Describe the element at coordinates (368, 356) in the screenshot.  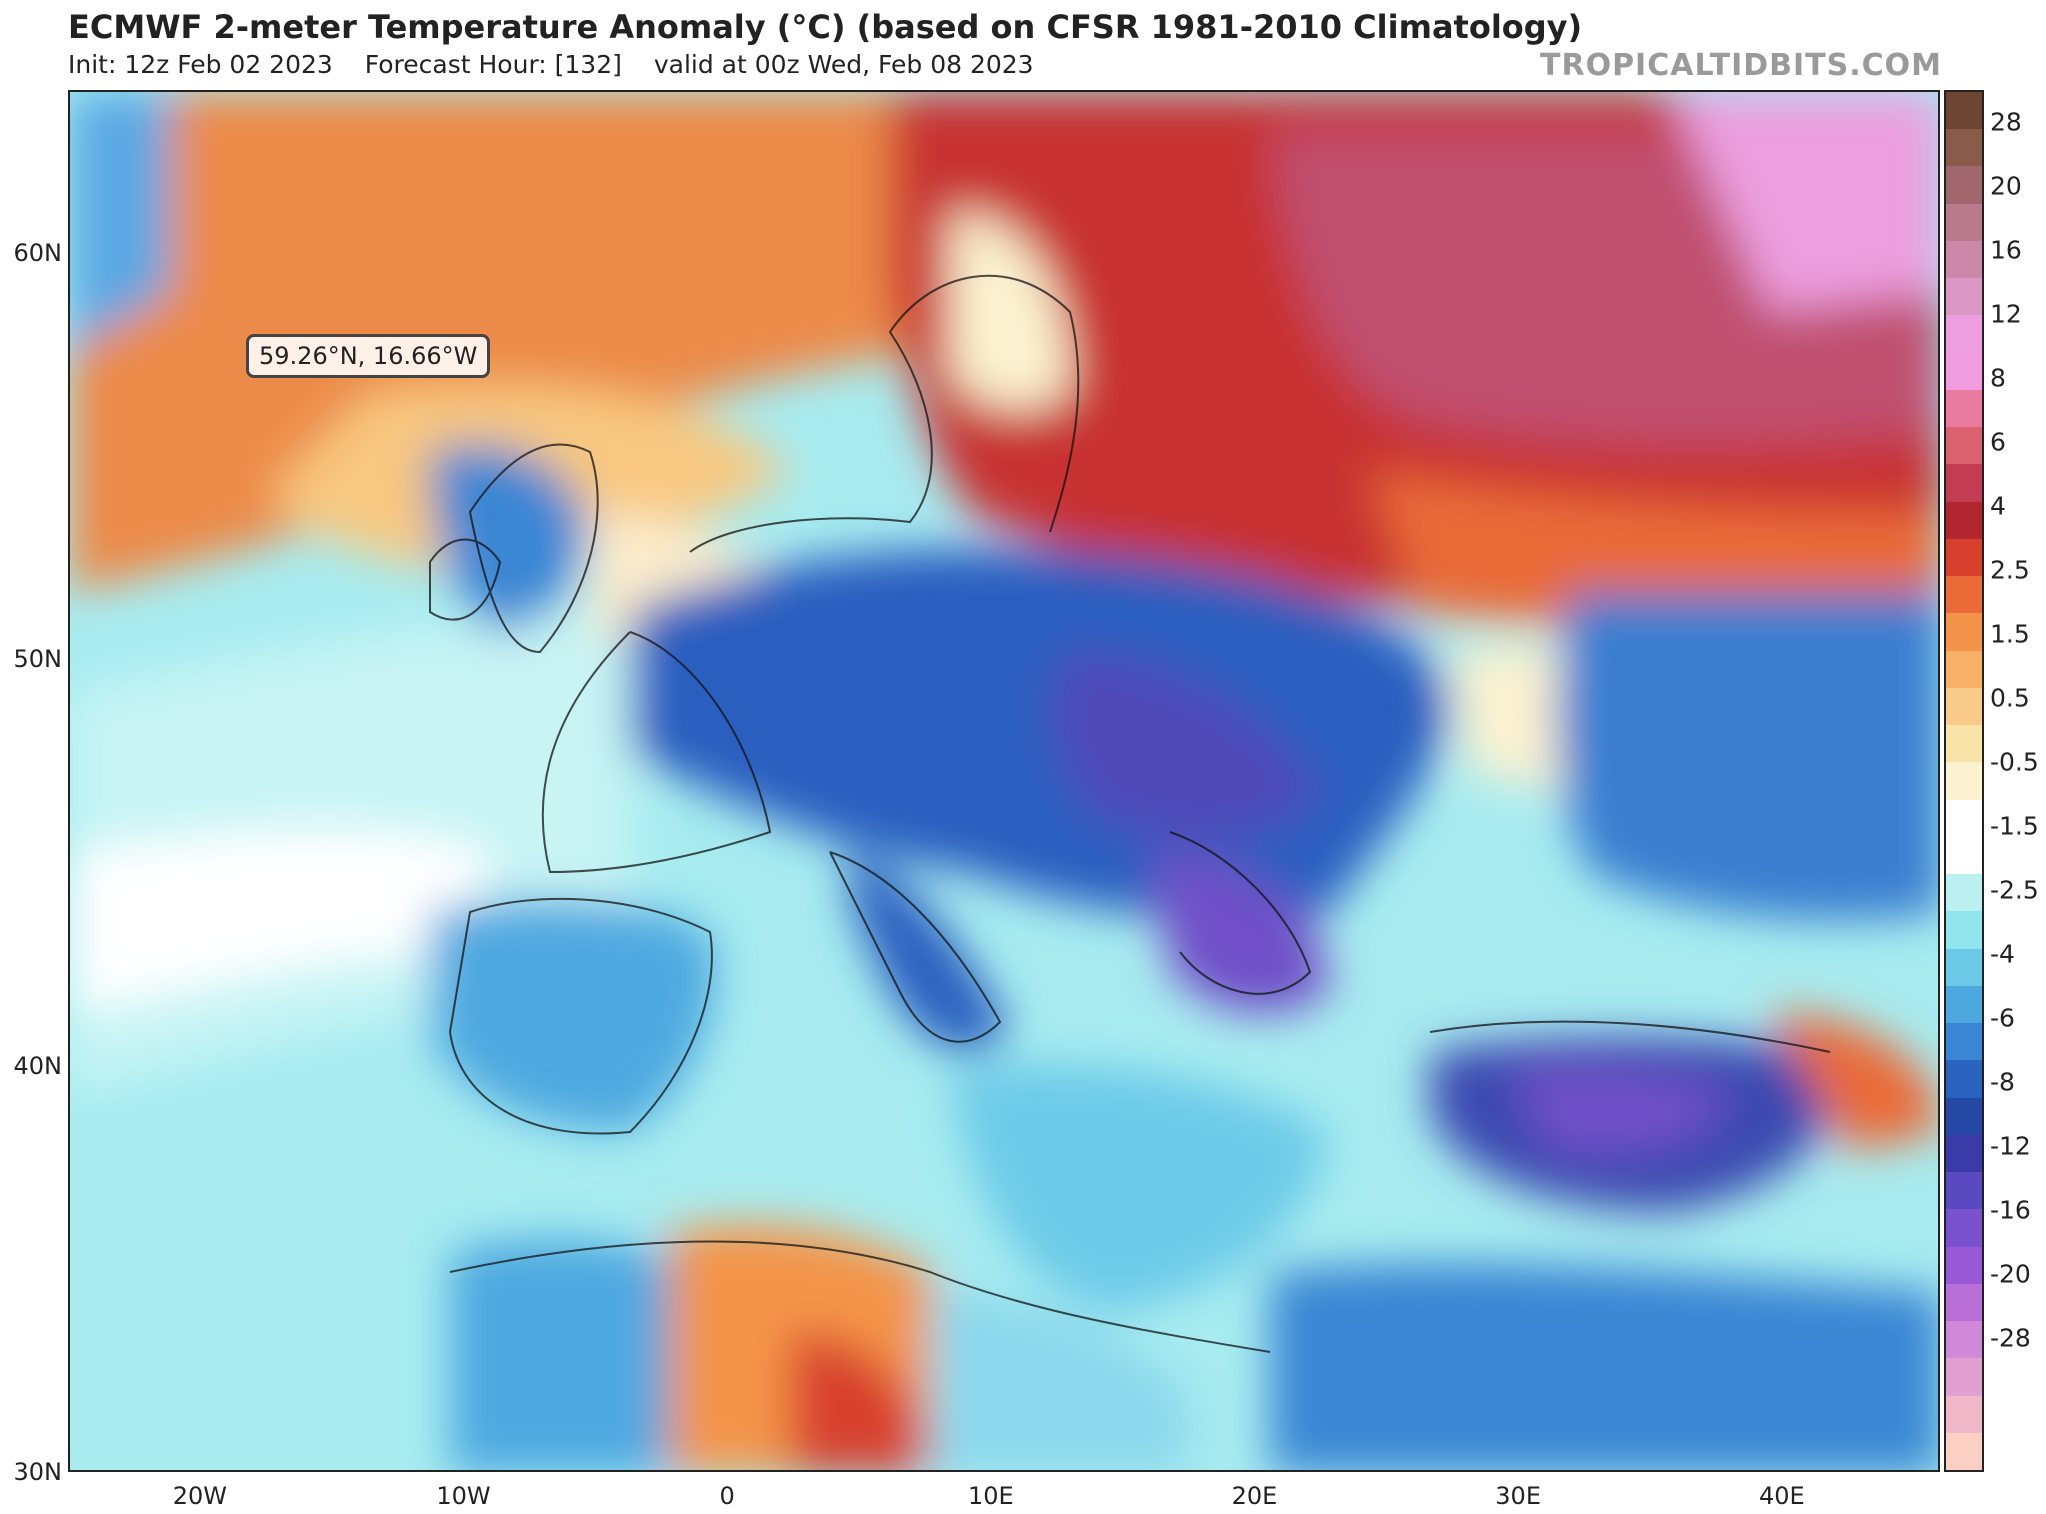
I see `cursor-coordinate-readout: 59.26°N, 16.66°W` at that location.